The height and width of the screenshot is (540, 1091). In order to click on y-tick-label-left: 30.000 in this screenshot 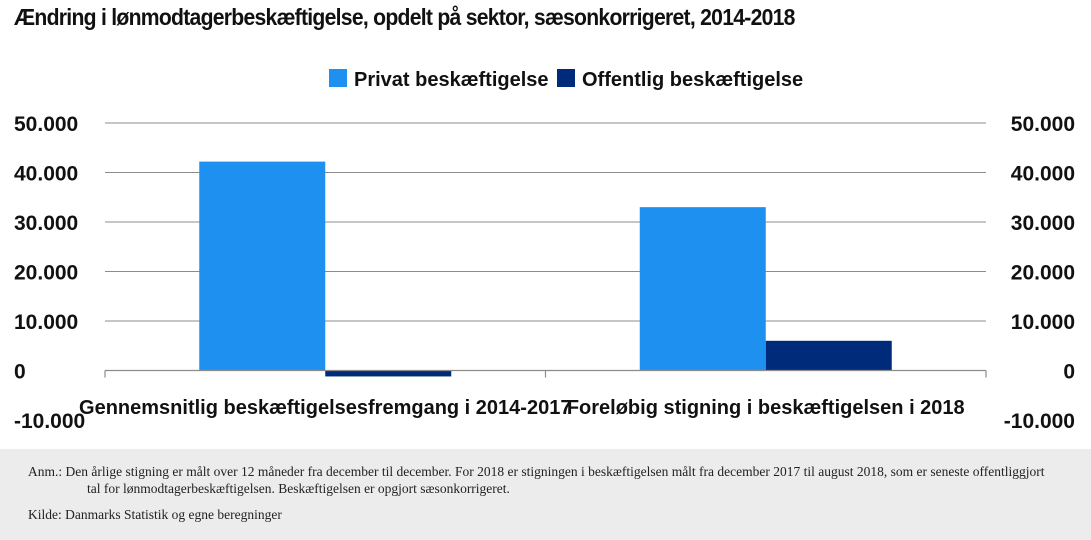, I will do `click(46, 223)`.